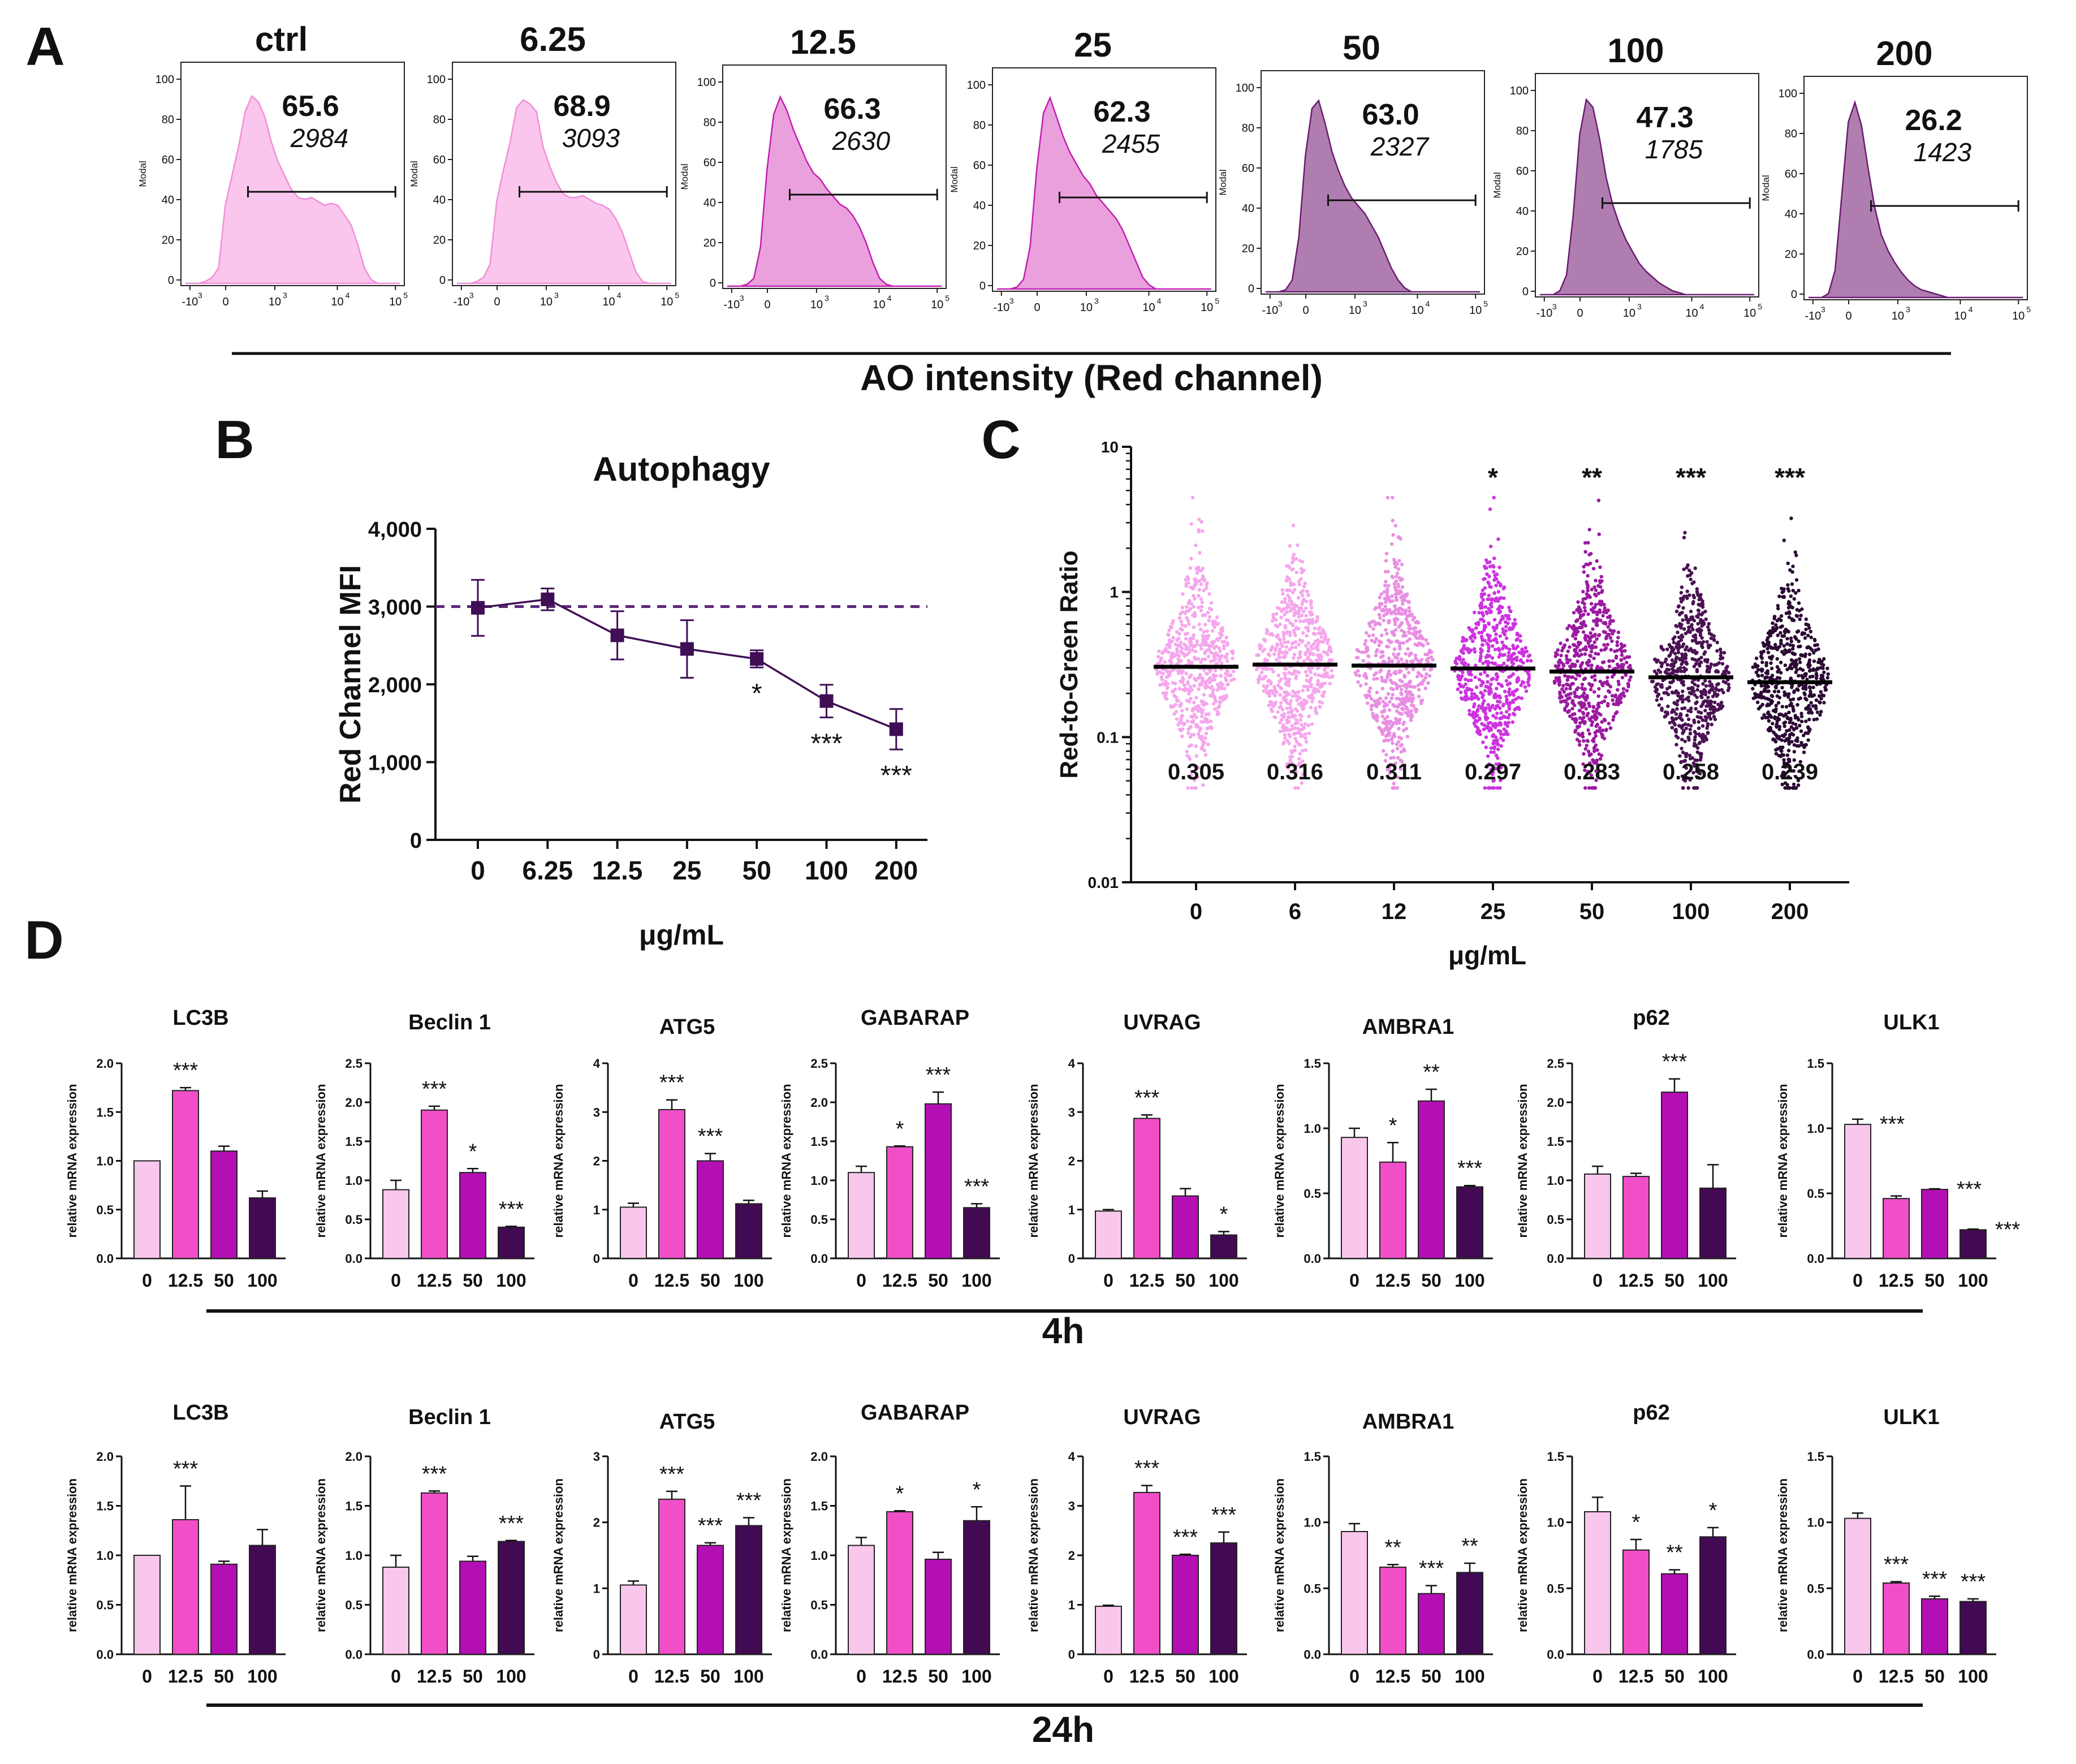  Describe the element at coordinates (1185, 1227) in the screenshot. I see `bar` at that location.